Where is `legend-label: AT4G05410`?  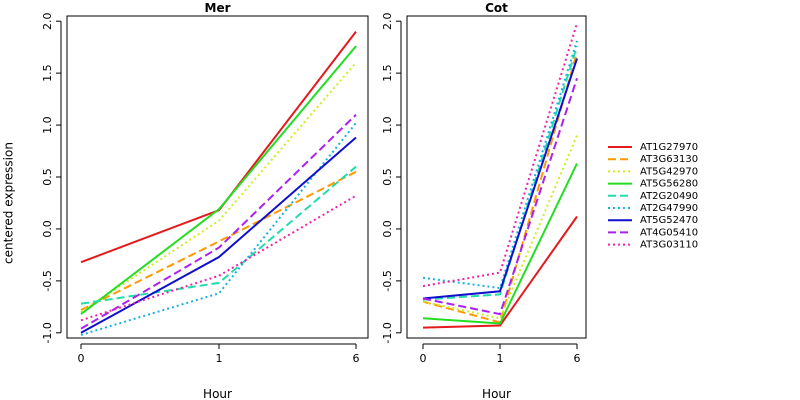 legend-label: AT4G05410 is located at coordinates (669, 232).